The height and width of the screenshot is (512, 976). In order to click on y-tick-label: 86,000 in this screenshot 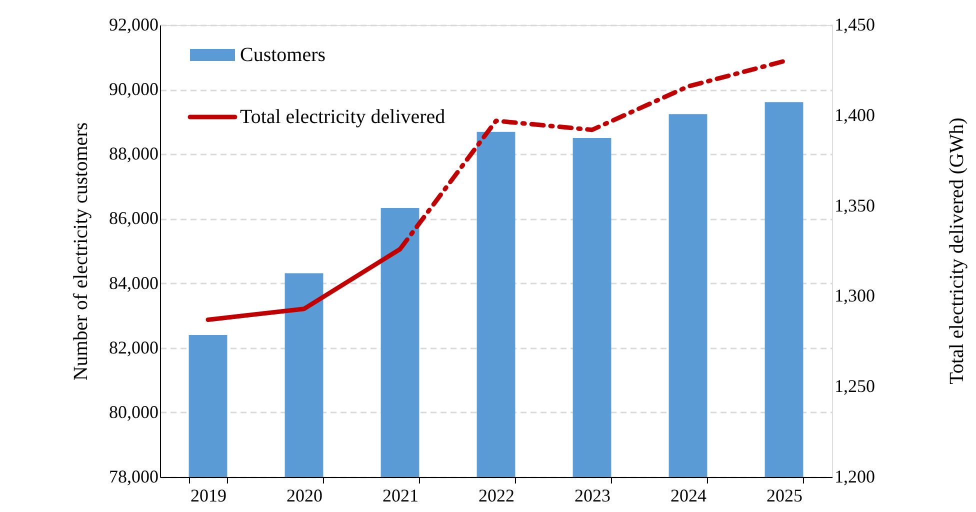, I will do `click(133, 218)`.